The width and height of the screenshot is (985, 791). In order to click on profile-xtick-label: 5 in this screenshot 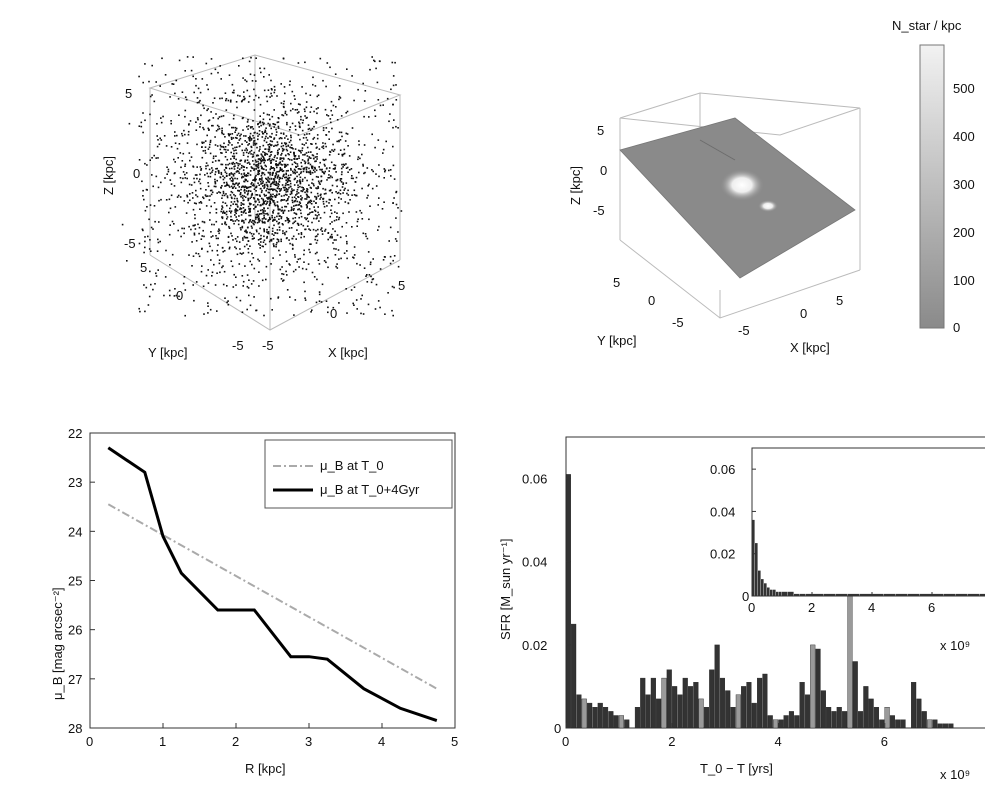, I will do `click(454, 741)`.